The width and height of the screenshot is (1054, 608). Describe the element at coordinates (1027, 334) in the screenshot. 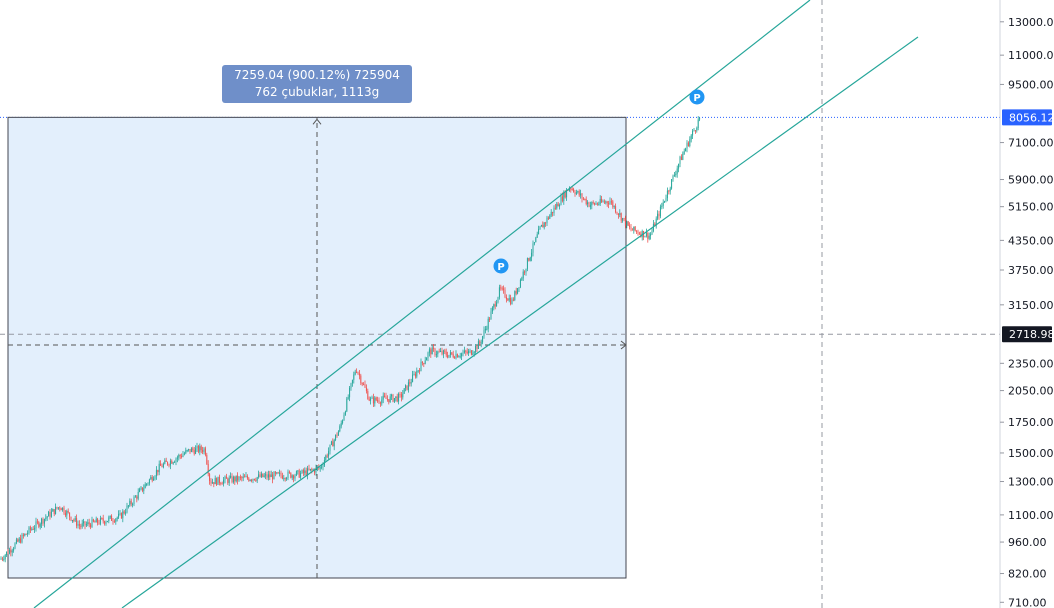

I see `crosshair-price-badge` at that location.